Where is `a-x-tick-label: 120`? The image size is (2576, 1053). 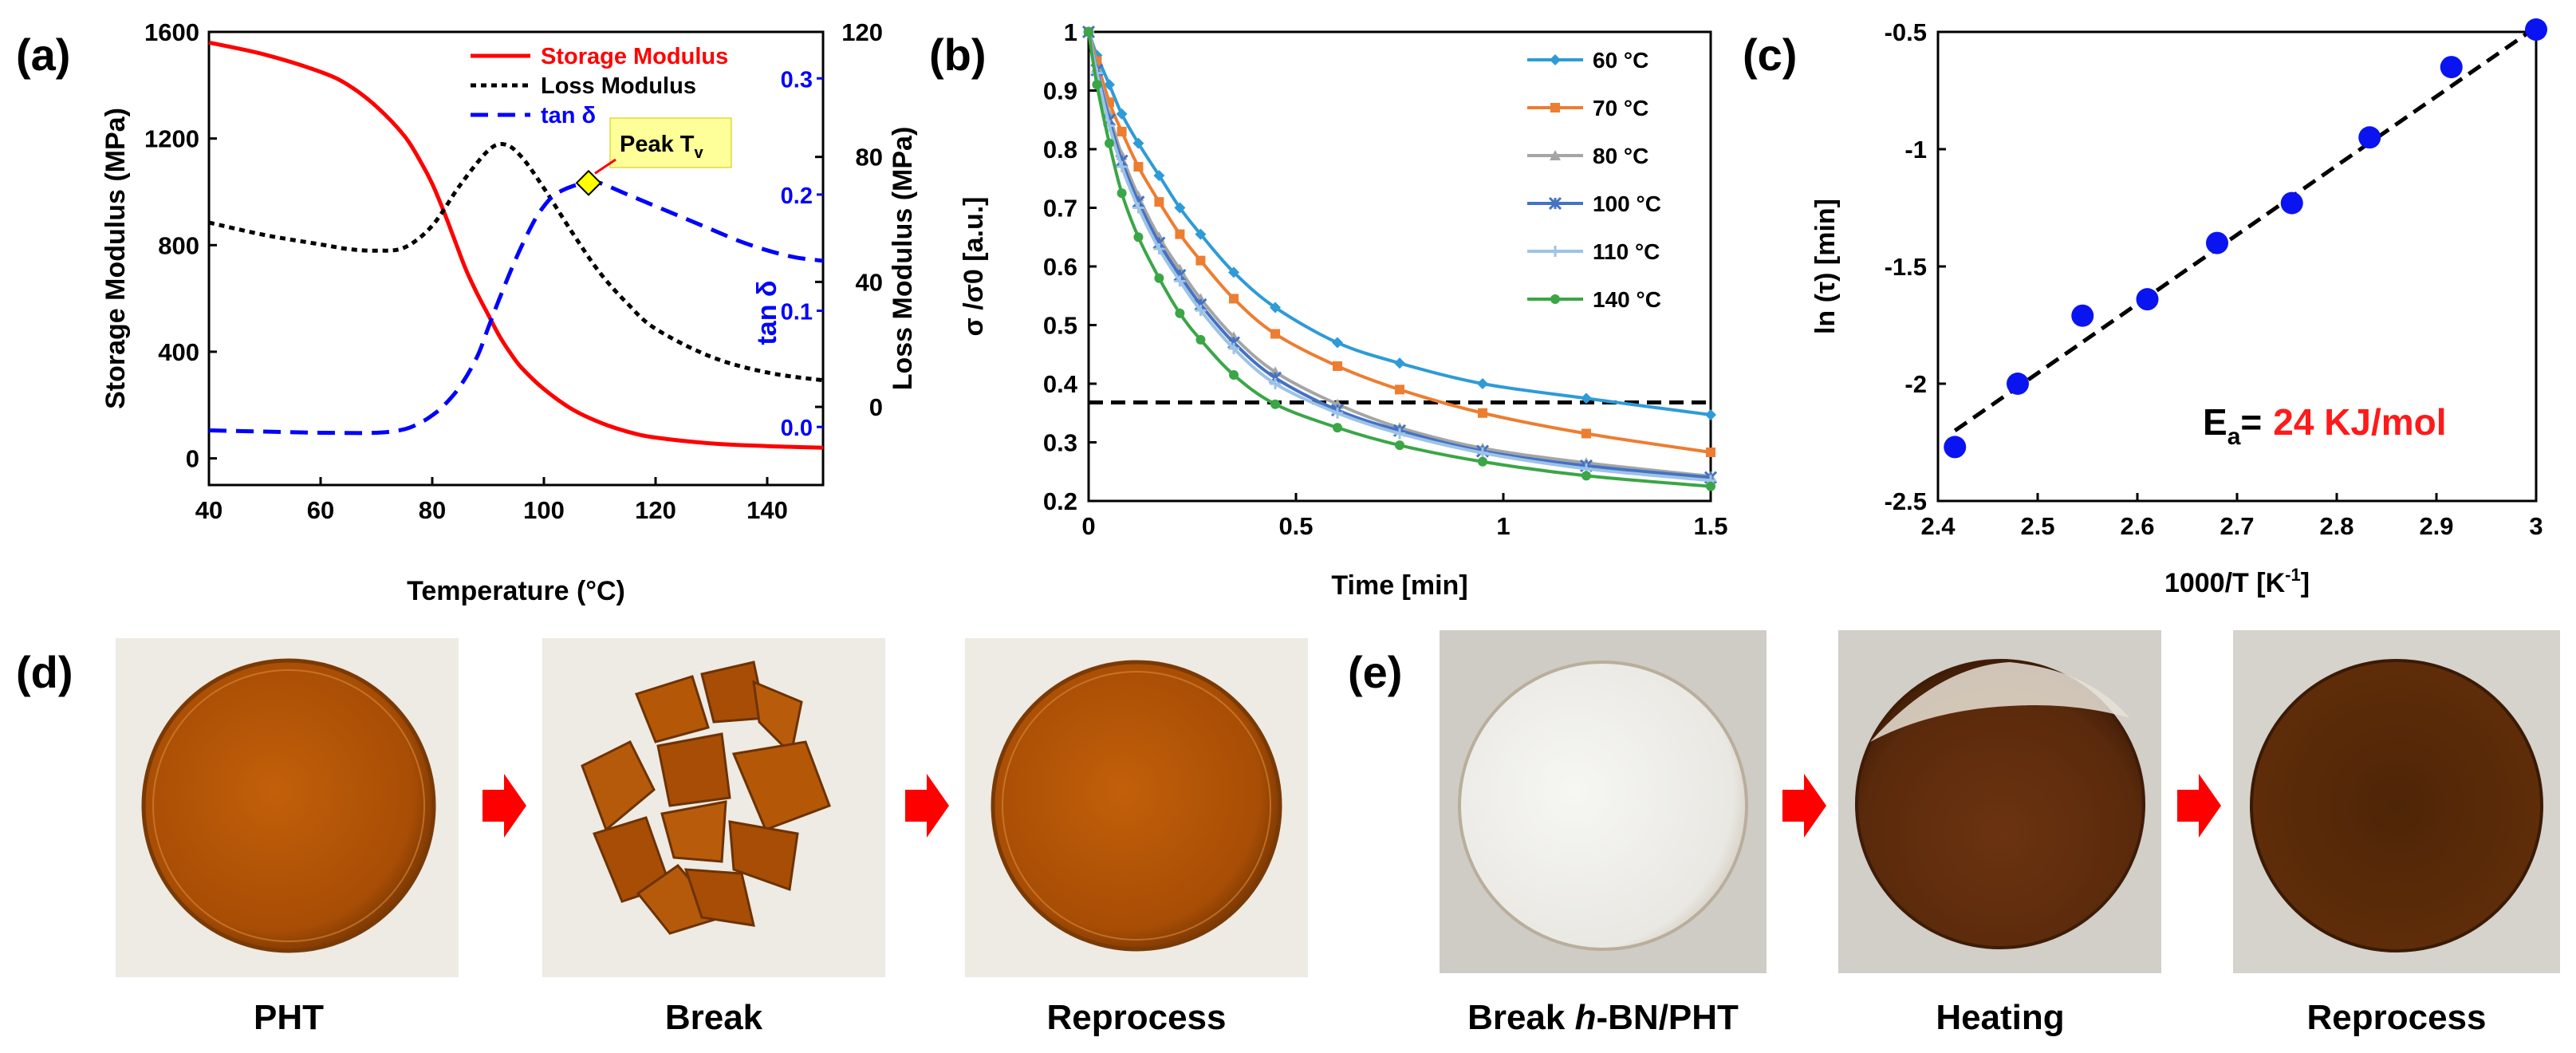 a-x-tick-label: 120 is located at coordinates (655, 510).